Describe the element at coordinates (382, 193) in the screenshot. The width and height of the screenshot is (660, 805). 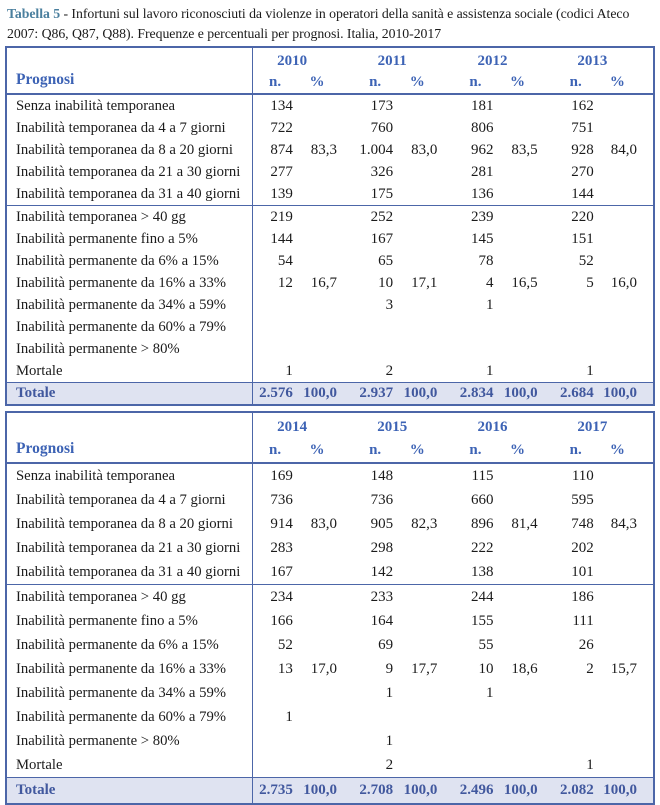
I see `n-value: 175` at that location.